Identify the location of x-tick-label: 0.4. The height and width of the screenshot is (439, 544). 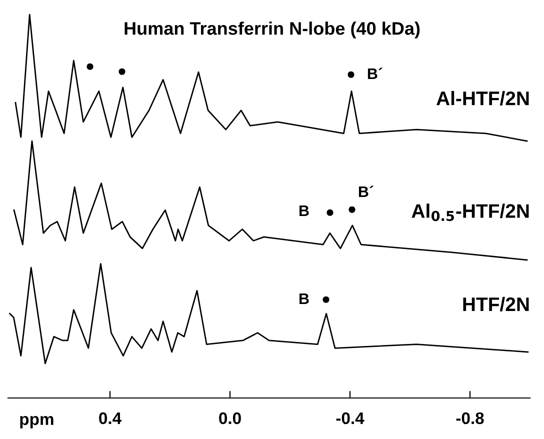
(110, 418).